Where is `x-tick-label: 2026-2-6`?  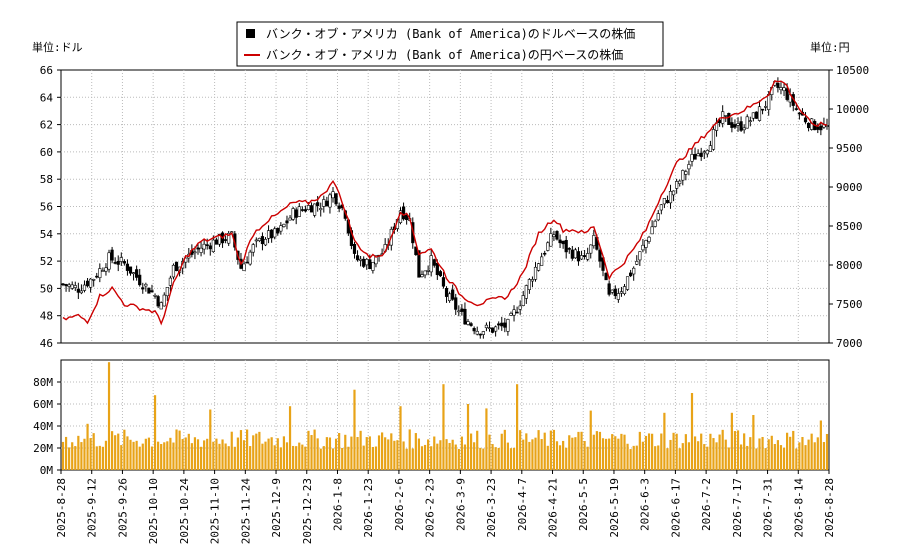
x-tick-label: 2026-2-6 is located at coordinates (399, 504).